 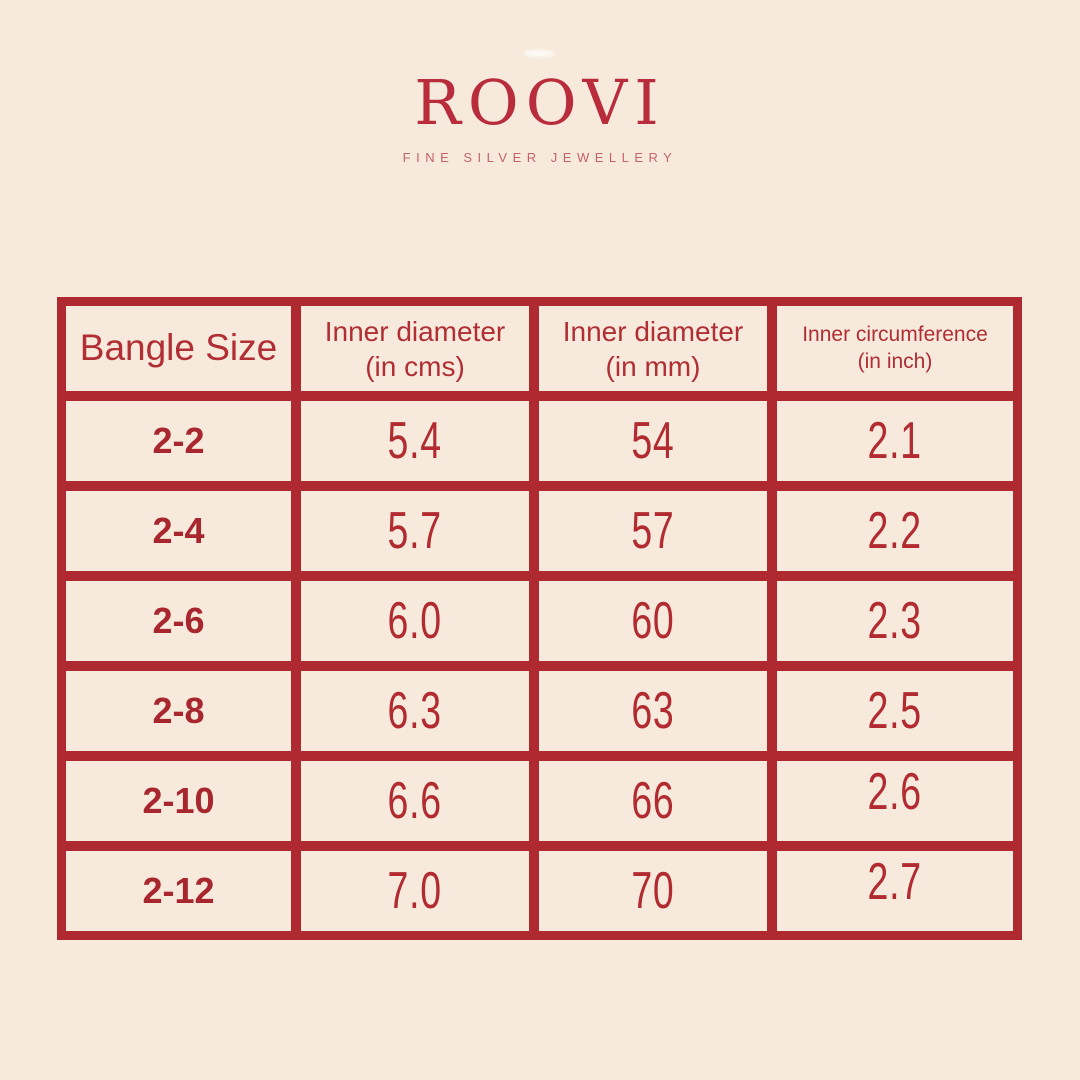 I want to click on value: 2.2, so click(x=895, y=531).